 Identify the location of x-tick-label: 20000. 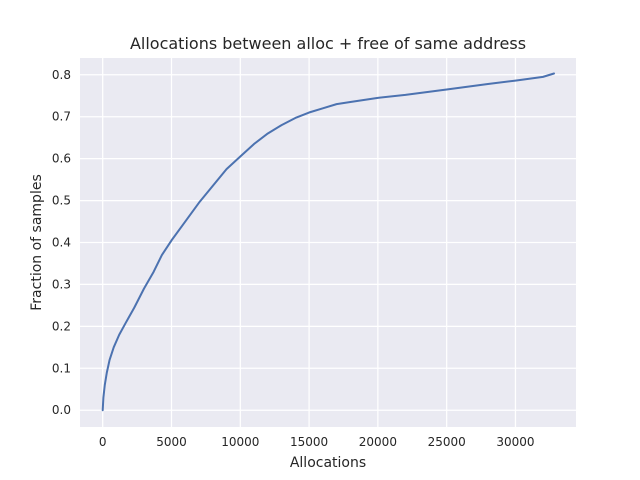
(378, 442).